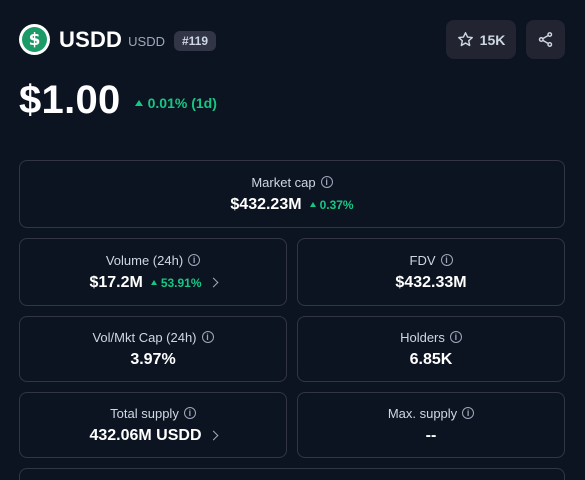  What do you see at coordinates (146, 41) in the screenshot?
I see `coin-symbol: USDD` at bounding box center [146, 41].